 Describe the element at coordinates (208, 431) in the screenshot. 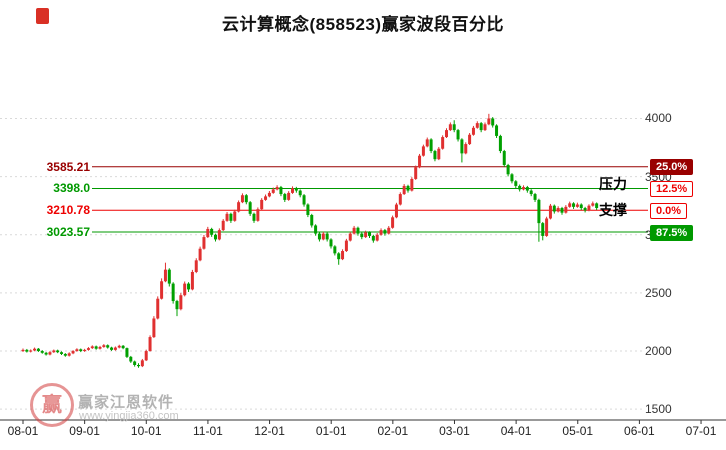

I see `x-tick-label: 11-01` at that location.